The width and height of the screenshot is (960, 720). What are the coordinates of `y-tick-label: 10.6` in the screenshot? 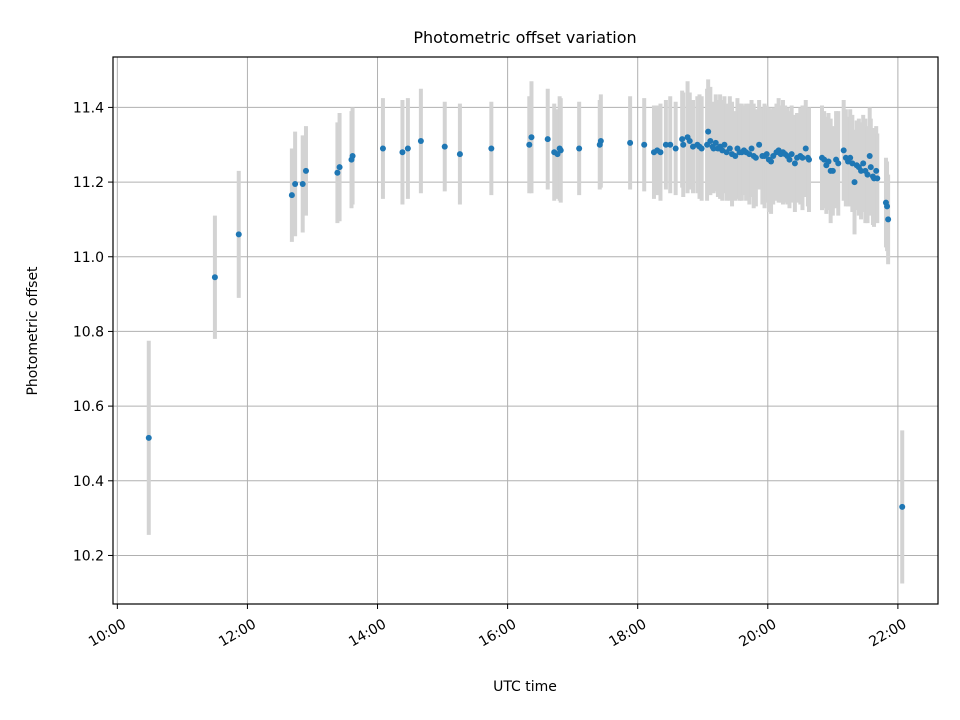 It's located at (88, 407).